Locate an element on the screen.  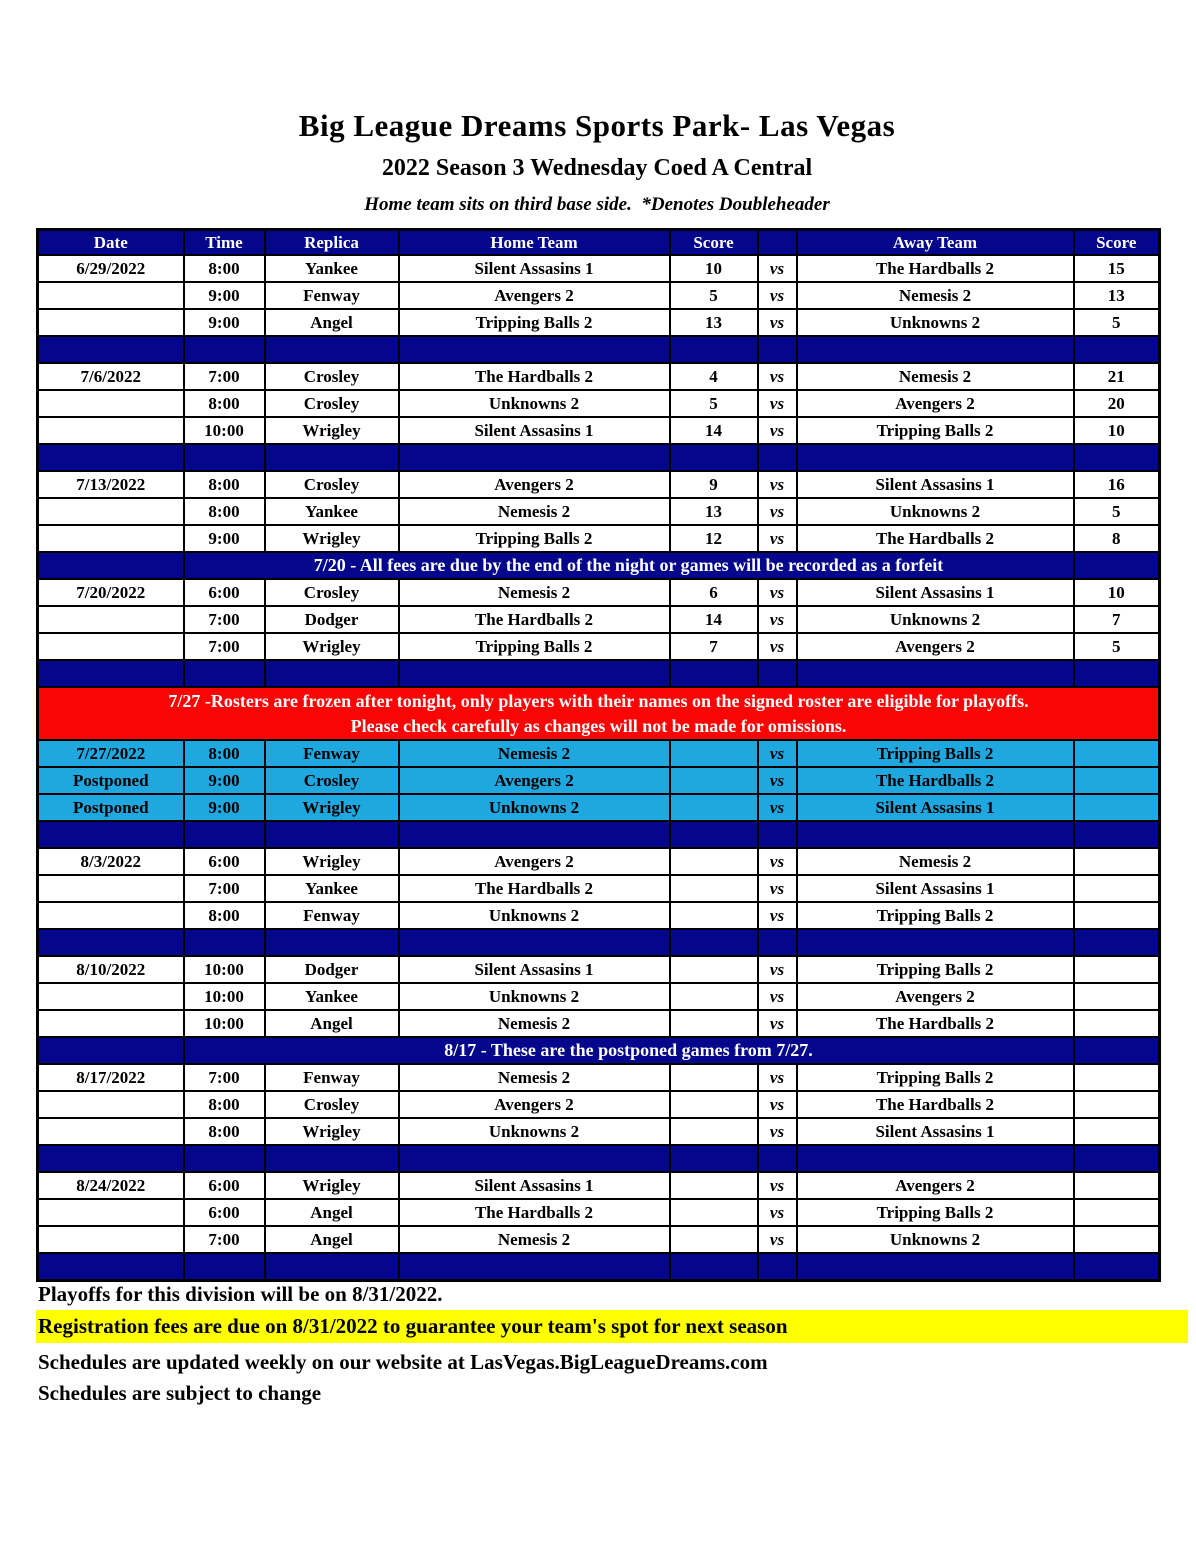
home-score-cell: 14 is located at coordinates (713, 619).